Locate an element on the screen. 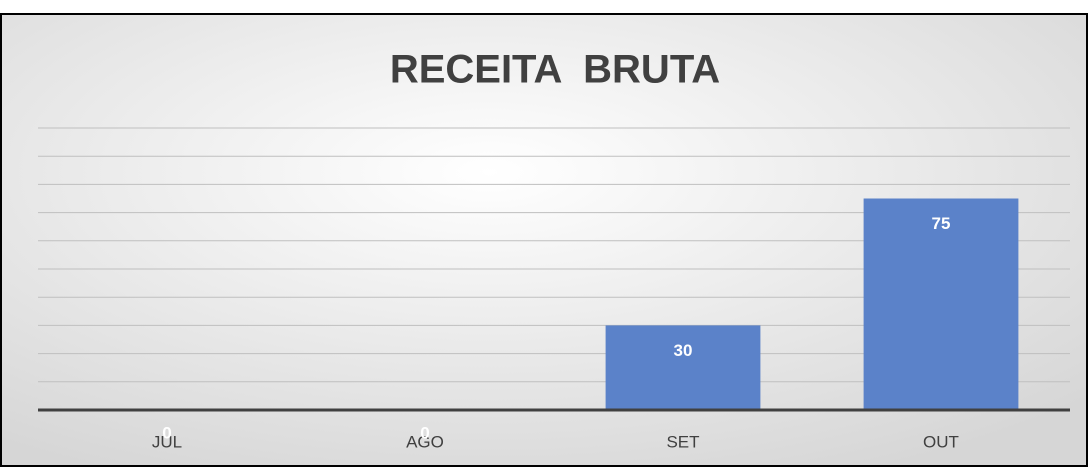  x-tick-label: AGO is located at coordinates (425, 441).